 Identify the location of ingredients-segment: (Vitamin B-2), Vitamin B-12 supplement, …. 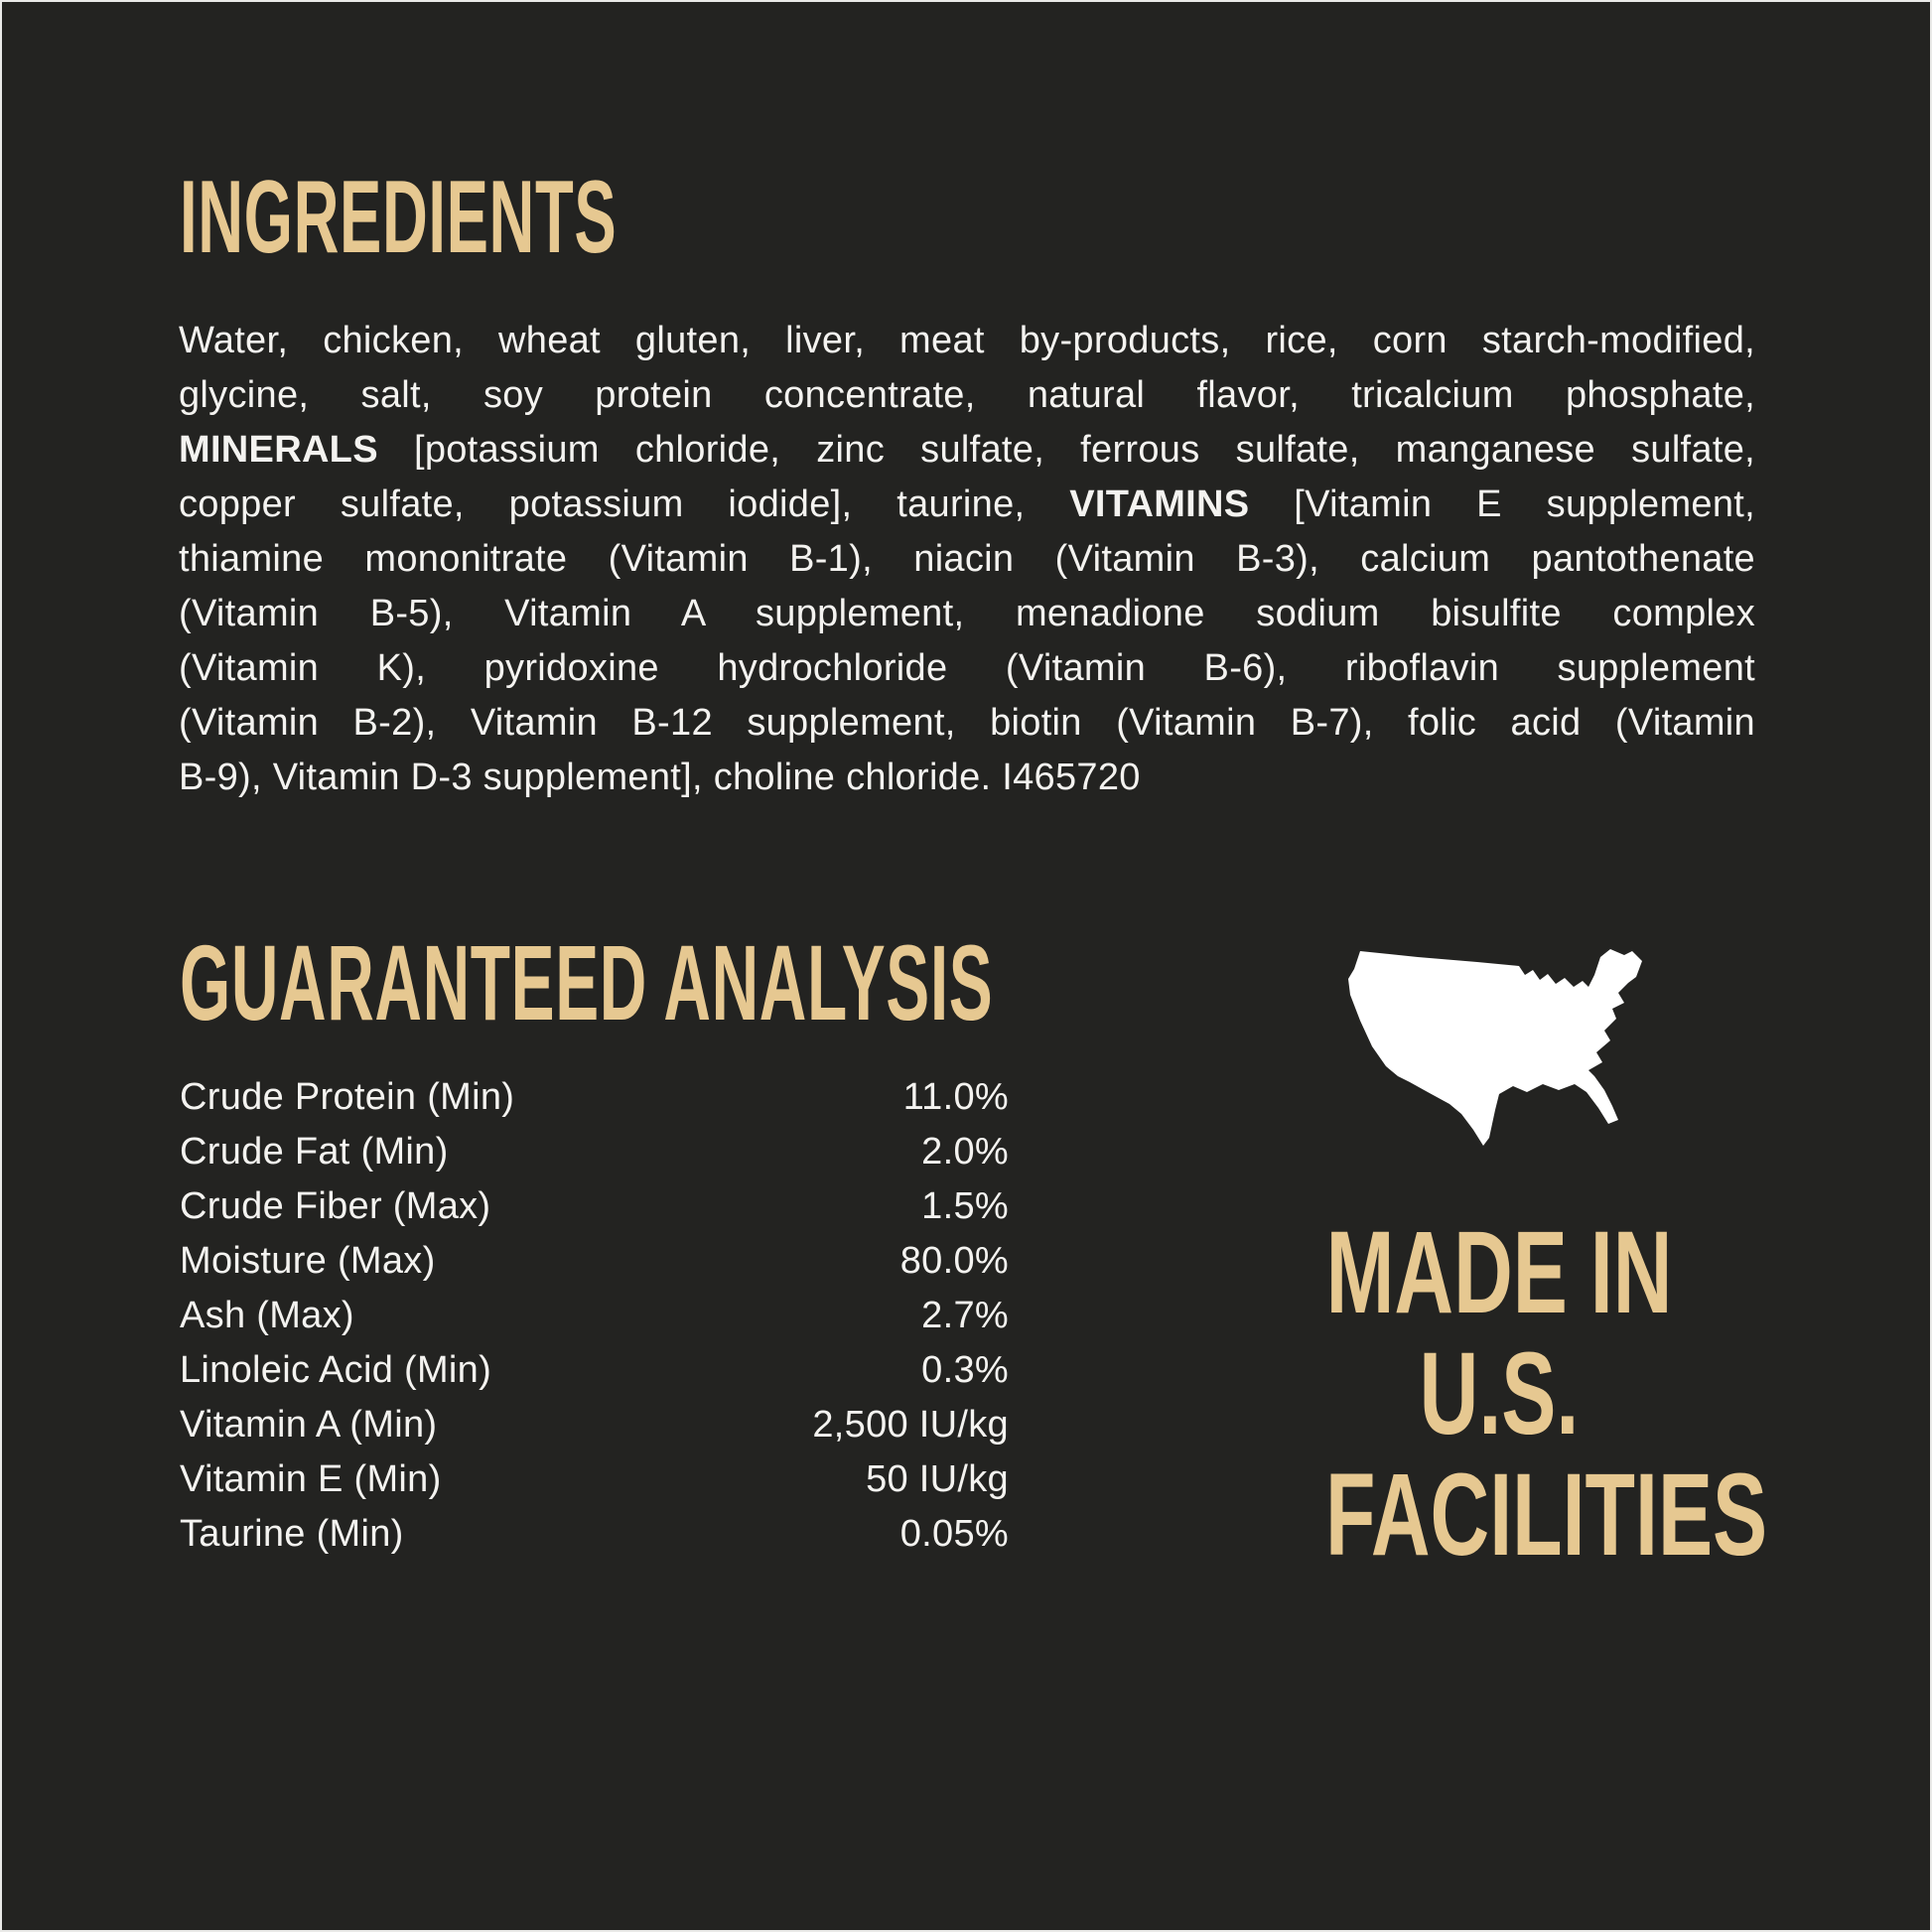
(967, 723).